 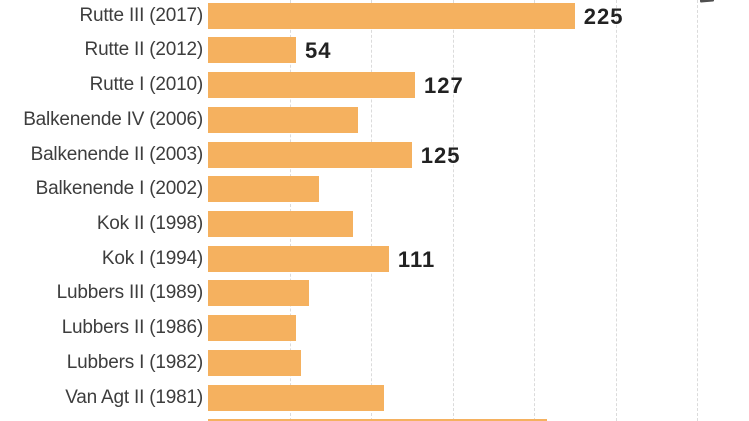 What do you see at coordinates (697, 210) in the screenshot?
I see `gridline-300-days` at bounding box center [697, 210].